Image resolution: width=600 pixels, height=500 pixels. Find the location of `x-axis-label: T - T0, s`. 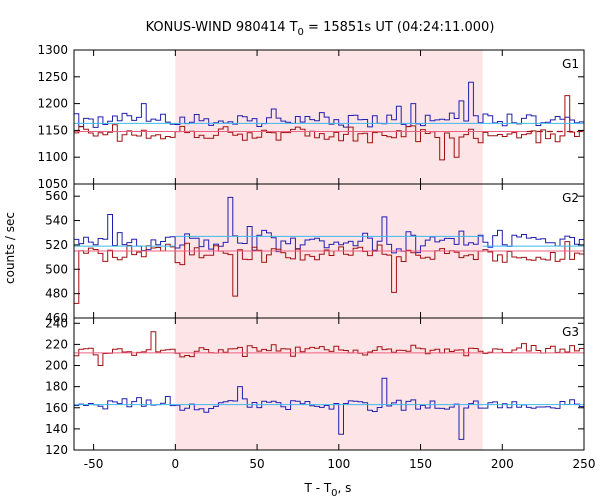

x-axis-label: T - T0, s is located at coordinates (328, 490).